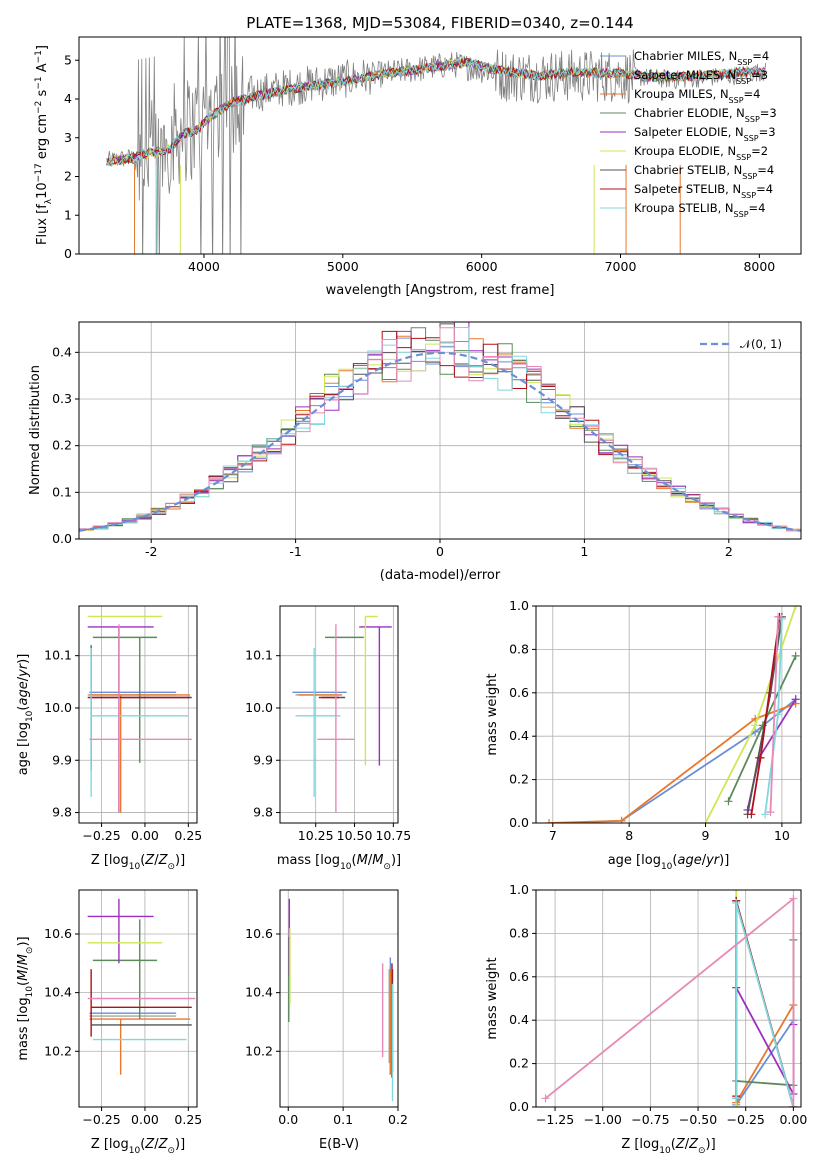 This screenshot has height=1170, width=819. Describe the element at coordinates (62, 398) in the screenshot. I see `y-tick-label: 0.3` at that location.